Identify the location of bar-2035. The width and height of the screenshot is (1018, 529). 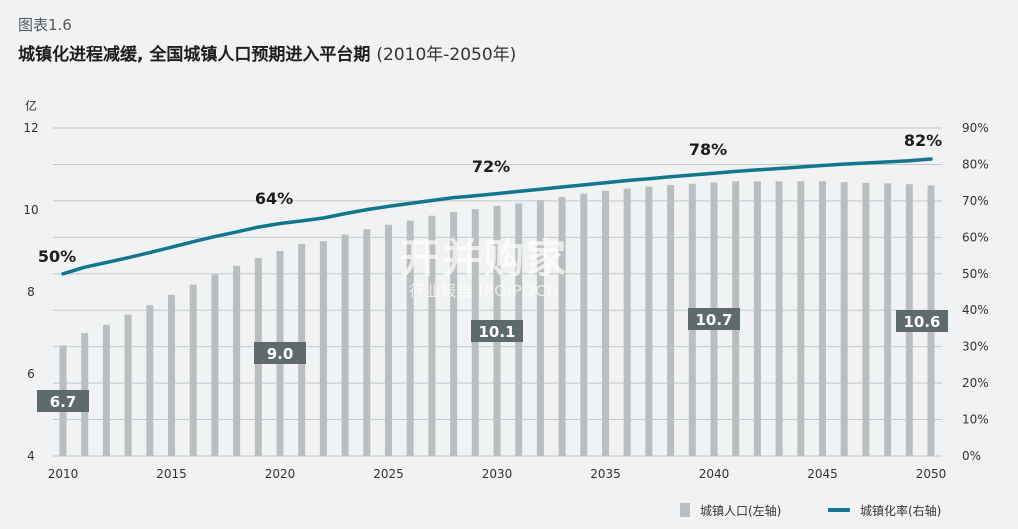
(605, 323).